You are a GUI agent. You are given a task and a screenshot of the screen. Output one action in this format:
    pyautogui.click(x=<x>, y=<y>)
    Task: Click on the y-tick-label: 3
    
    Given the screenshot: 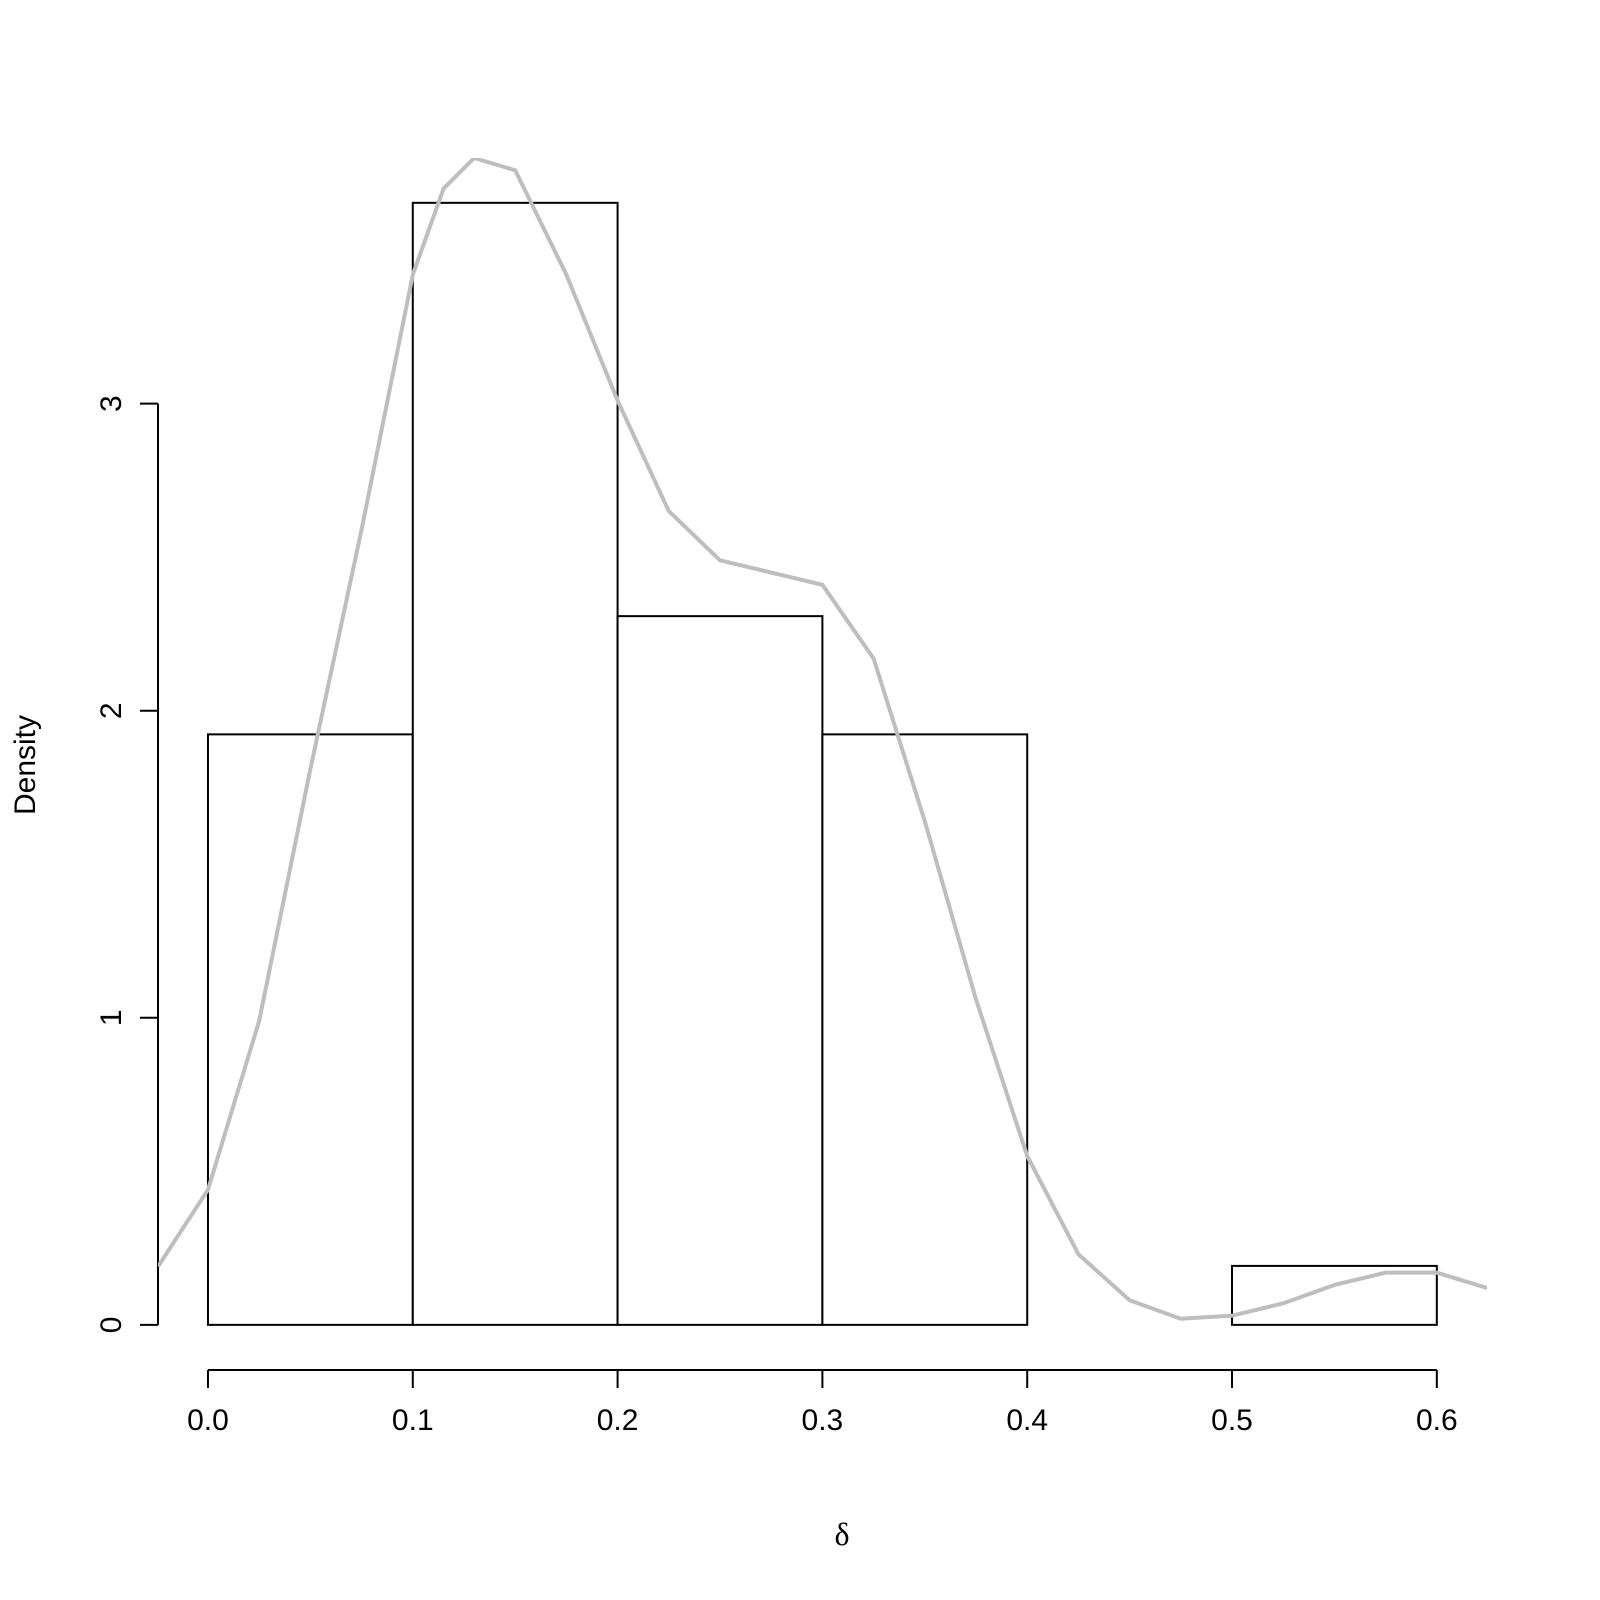 What is the action you would take?
    pyautogui.click(x=111, y=403)
    